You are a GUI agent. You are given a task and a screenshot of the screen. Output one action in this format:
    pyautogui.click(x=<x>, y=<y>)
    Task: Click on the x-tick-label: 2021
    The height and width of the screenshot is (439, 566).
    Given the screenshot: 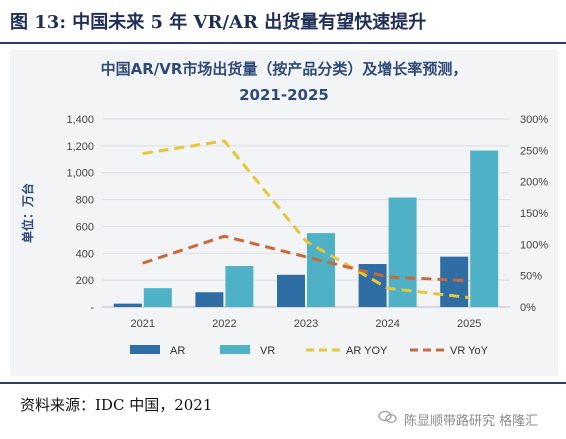 What is the action you would take?
    pyautogui.click(x=143, y=324)
    